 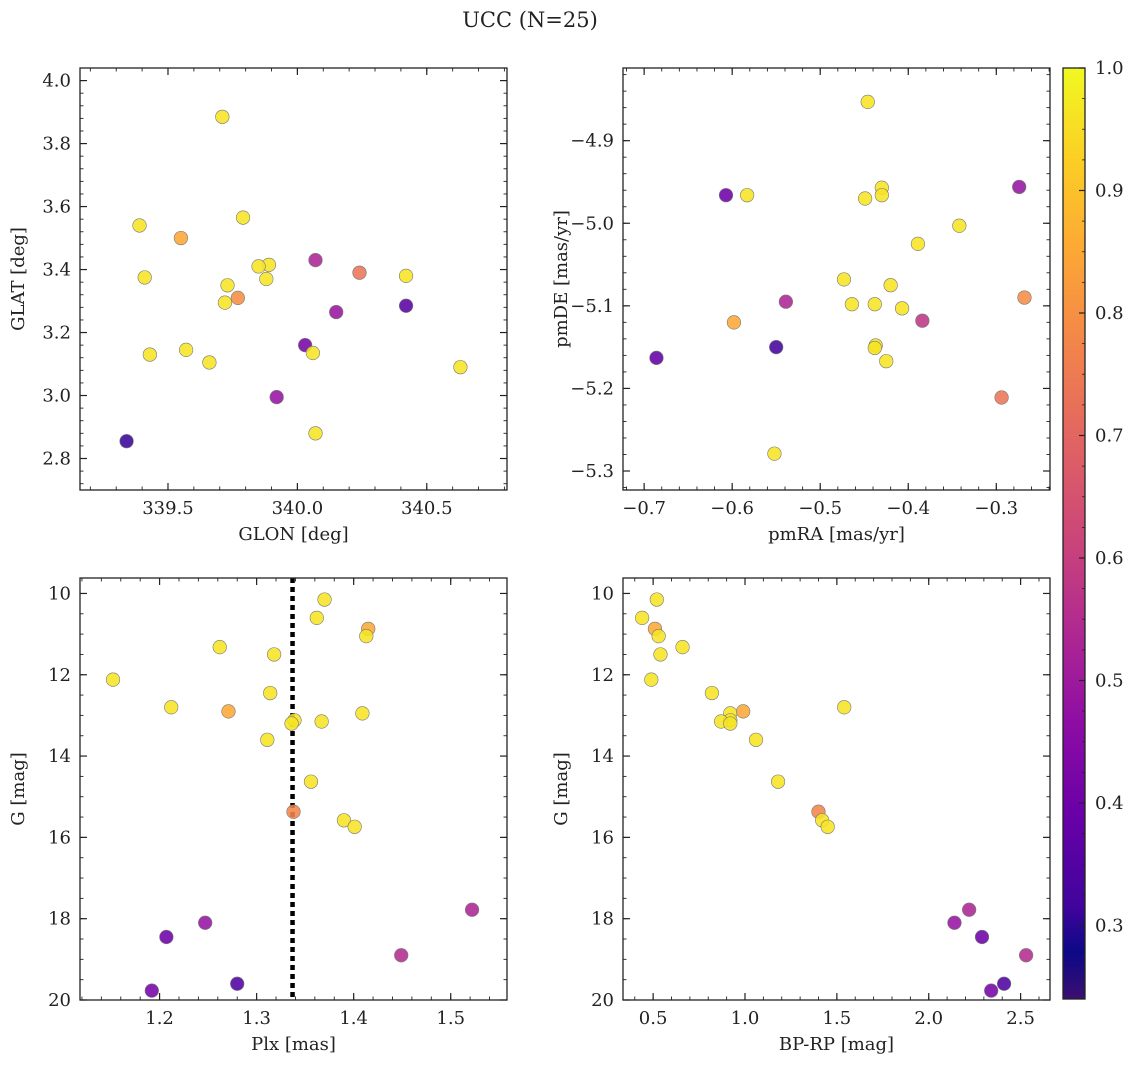 I want to click on y-tick-label: −5.3, so click(x=592, y=471).